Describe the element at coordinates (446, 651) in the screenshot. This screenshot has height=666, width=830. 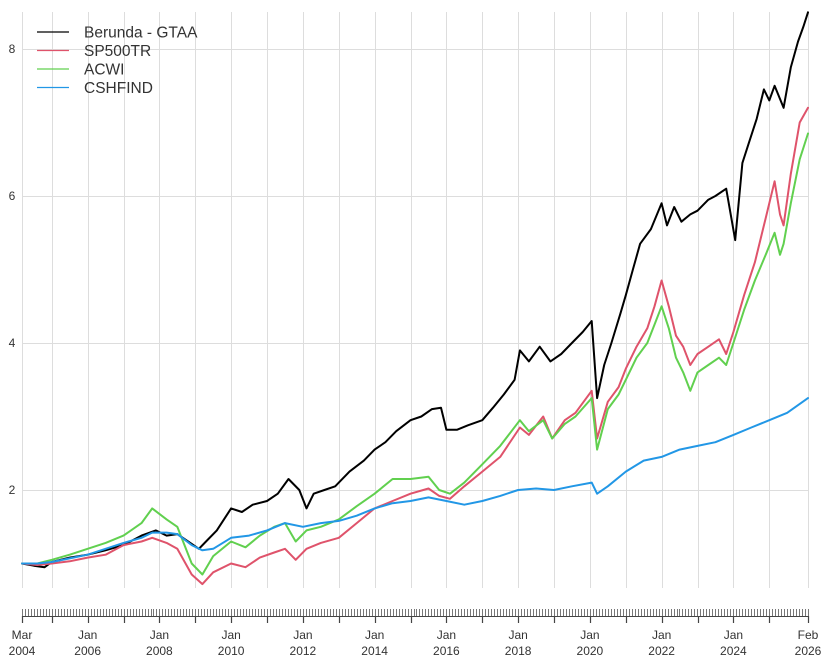
I see `x-tick-label-year: 2016` at that location.